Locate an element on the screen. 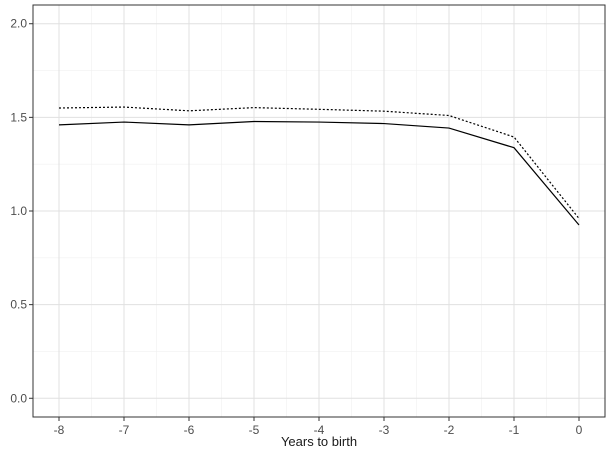  y-tick-label: 0.5 is located at coordinates (18, 305).